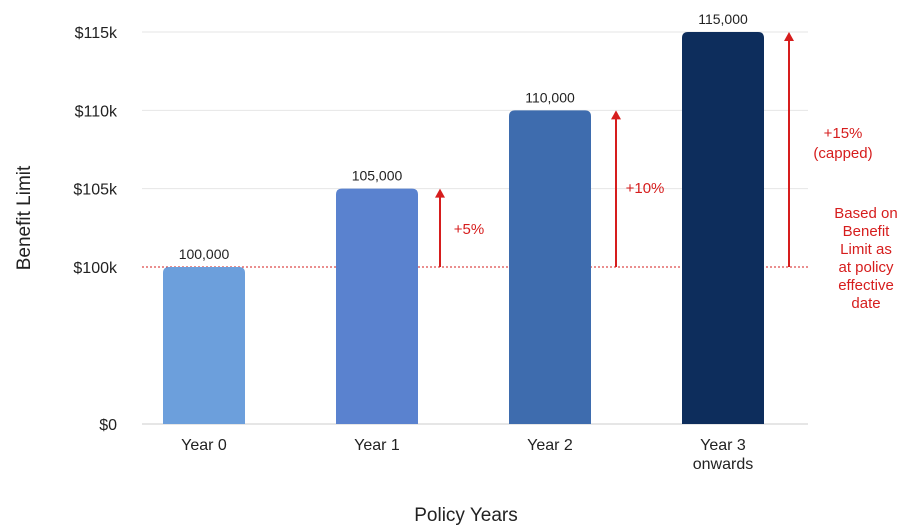 Image resolution: width=907 pixels, height=526 pixels. What do you see at coordinates (108, 425) in the screenshot?
I see `y-tick-label: $0` at bounding box center [108, 425].